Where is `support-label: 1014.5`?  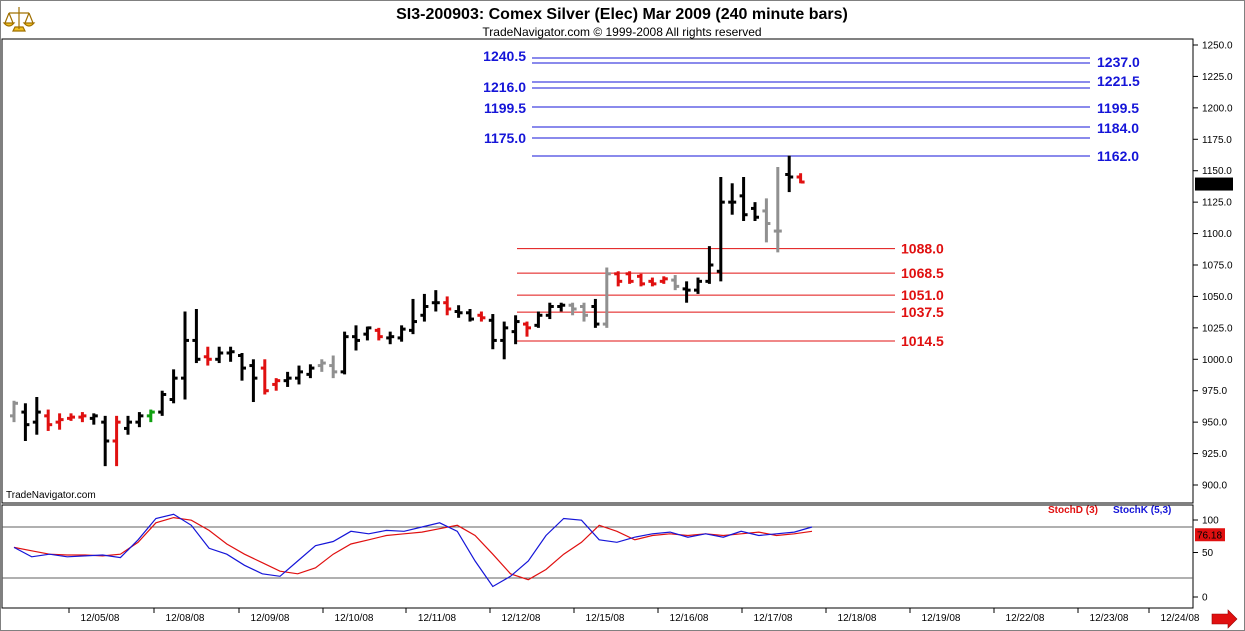 support-label: 1014.5 is located at coordinates (922, 341).